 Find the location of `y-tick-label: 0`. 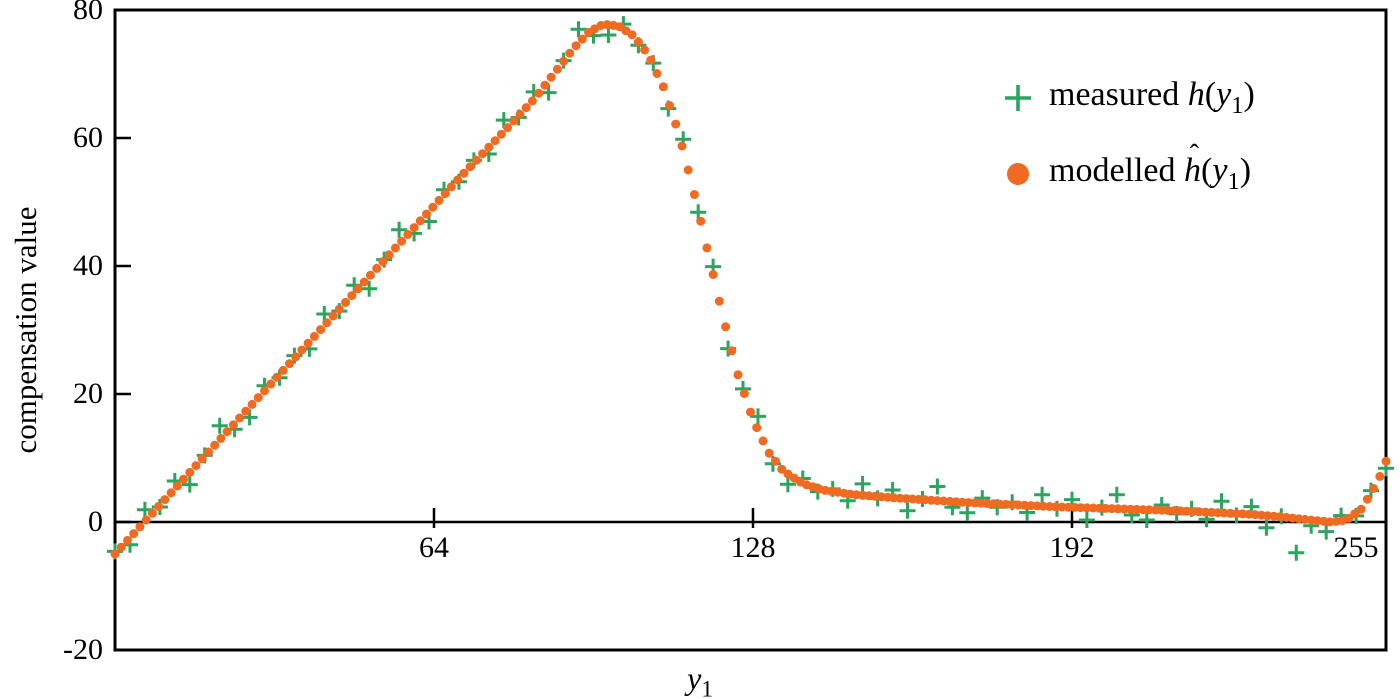

y-tick-label: 0 is located at coordinates (95, 521).